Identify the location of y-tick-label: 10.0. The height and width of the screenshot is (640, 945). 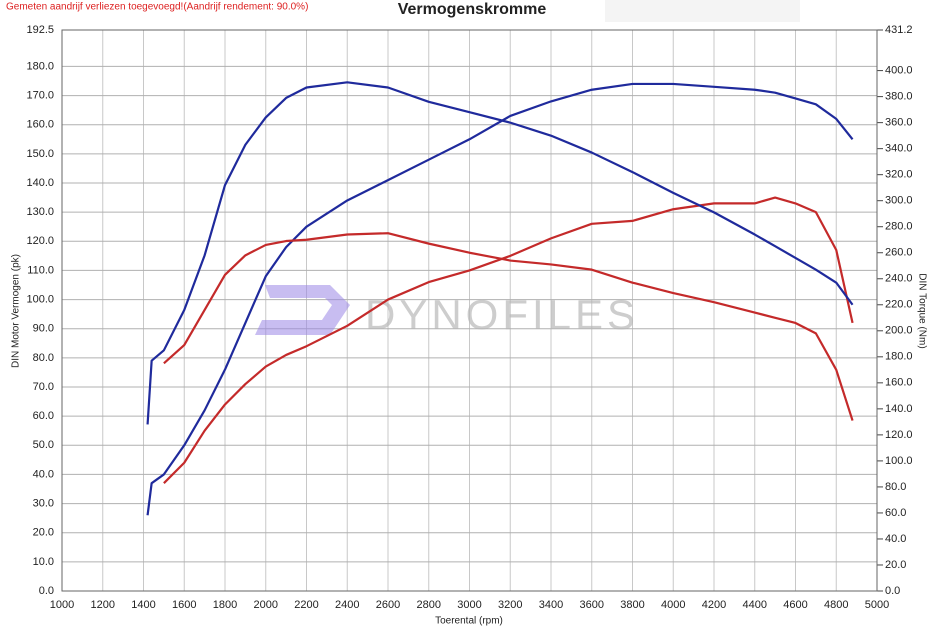
(43, 562).